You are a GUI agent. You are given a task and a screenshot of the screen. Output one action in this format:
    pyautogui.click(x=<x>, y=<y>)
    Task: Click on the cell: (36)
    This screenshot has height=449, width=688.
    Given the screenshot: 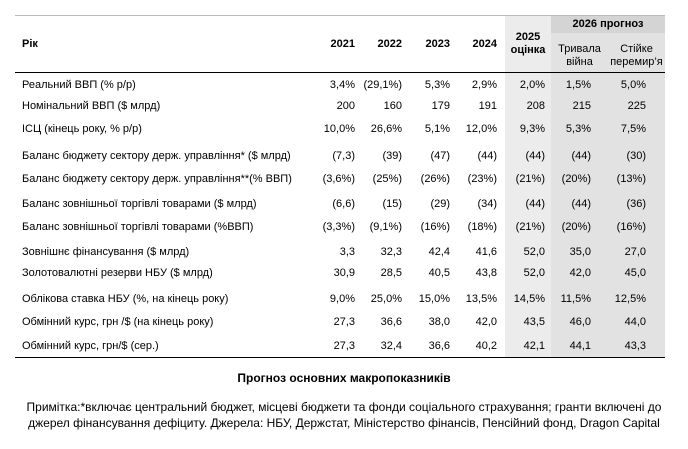 What is the action you would take?
    pyautogui.click(x=636, y=204)
    